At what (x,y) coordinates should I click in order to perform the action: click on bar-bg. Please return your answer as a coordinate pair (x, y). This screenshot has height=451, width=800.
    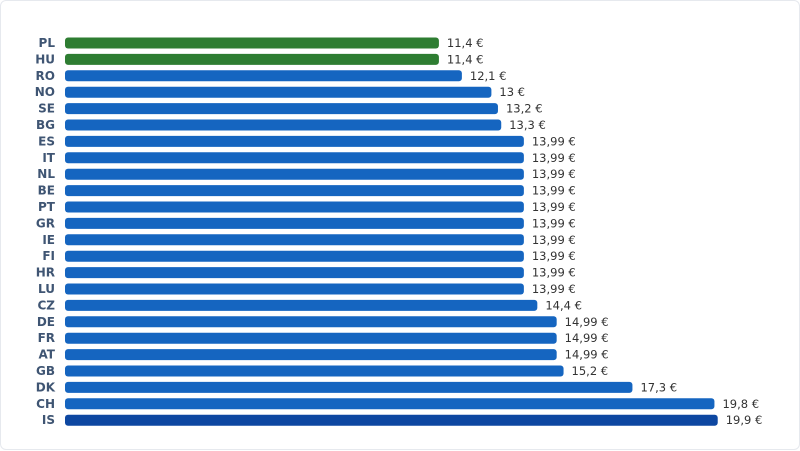
    Looking at the image, I should click on (283, 125).